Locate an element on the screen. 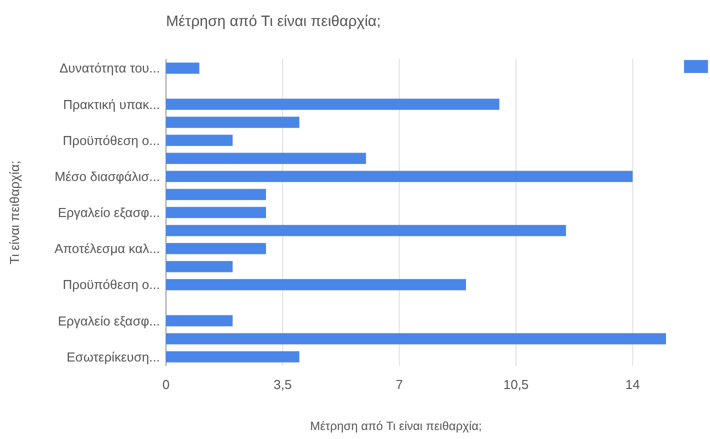 The image size is (710, 439). x-tick-label: 0 is located at coordinates (166, 384).